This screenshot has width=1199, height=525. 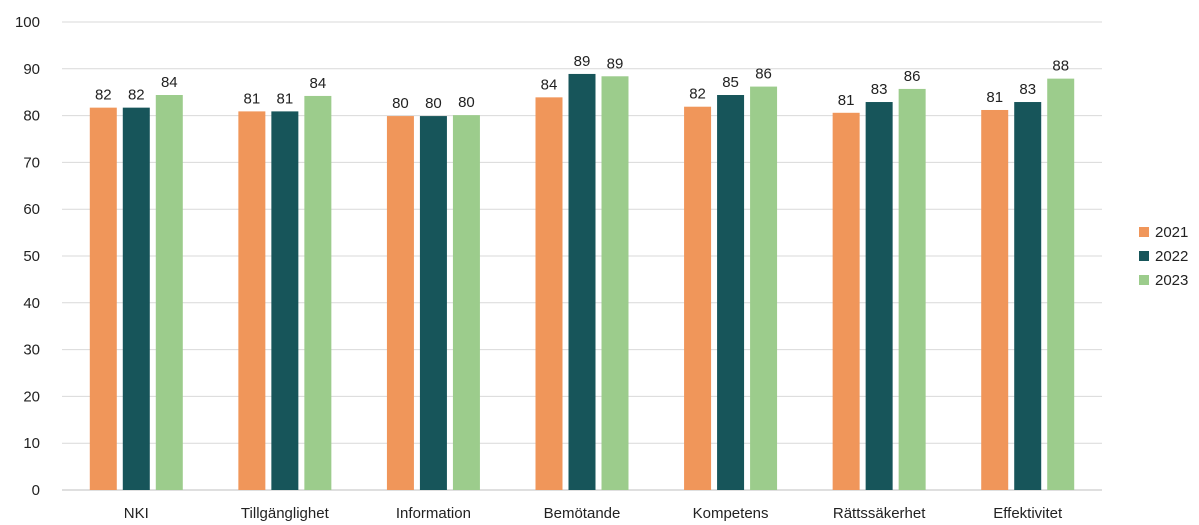 I want to click on data-label-2021-6: 81, so click(x=994, y=97).